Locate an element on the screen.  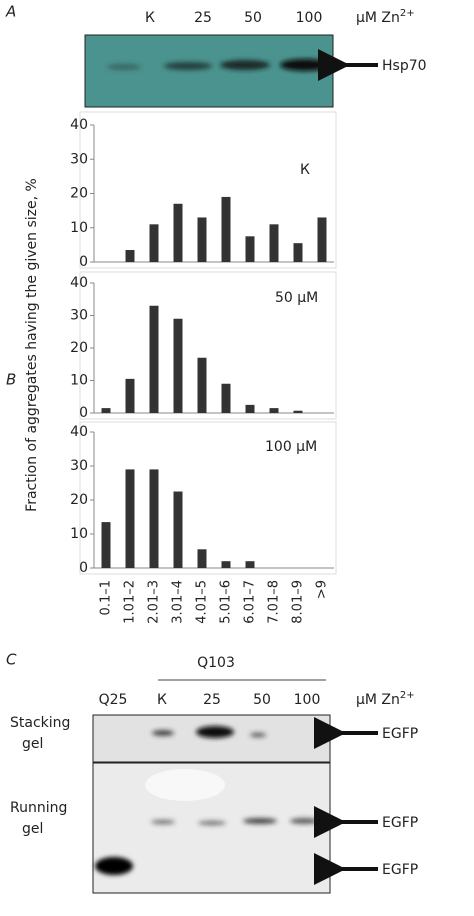
group-label: Q103 is located at coordinates (216, 663).